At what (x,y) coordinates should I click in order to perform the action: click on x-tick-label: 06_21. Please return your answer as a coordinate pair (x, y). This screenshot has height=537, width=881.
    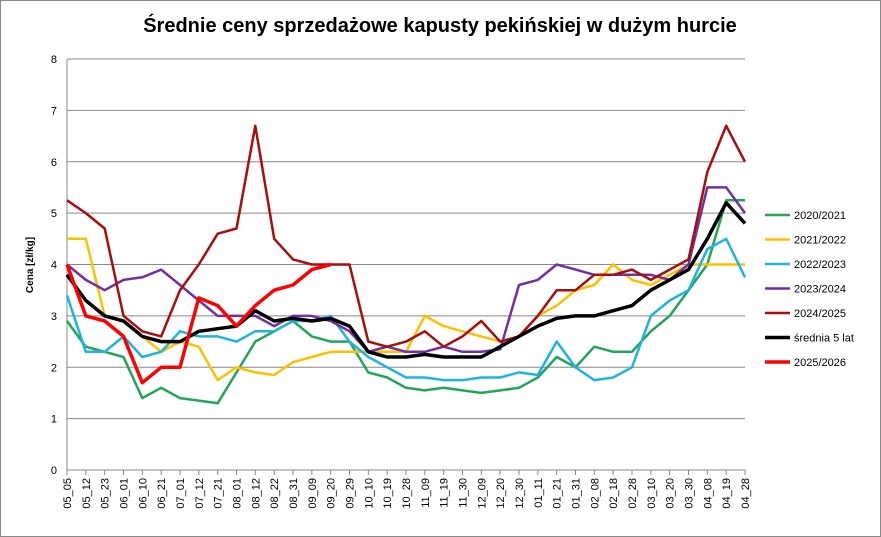
    Looking at the image, I should click on (162, 493).